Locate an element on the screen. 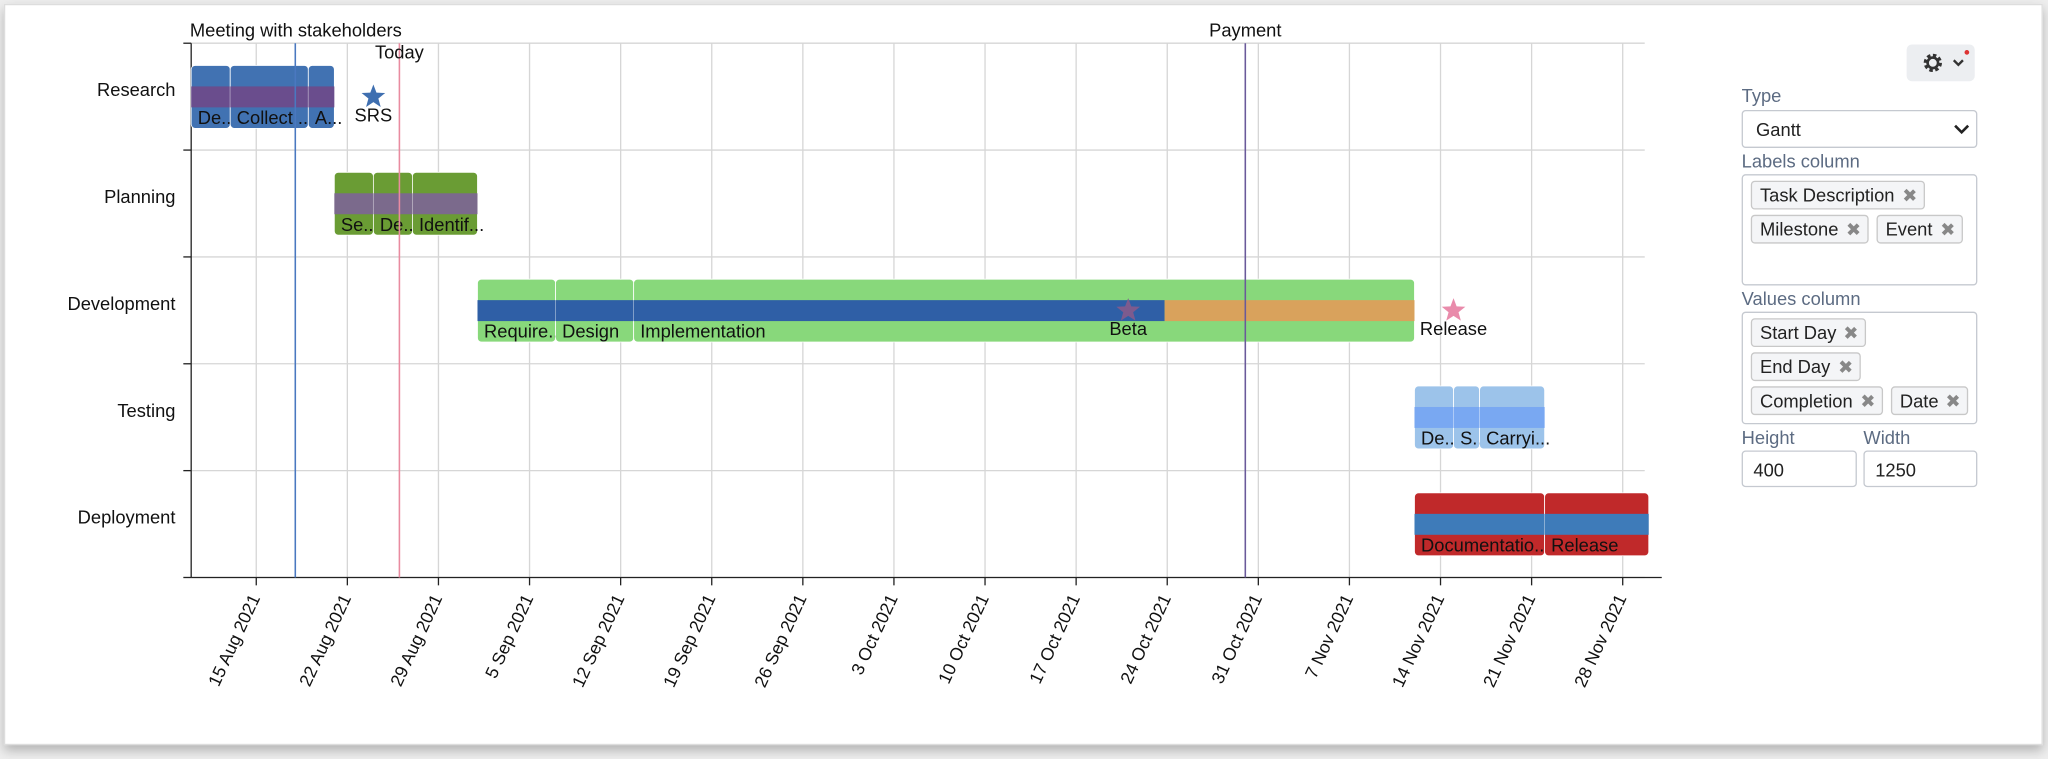 The width and height of the screenshot is (2048, 759). chip-text: Milestone is located at coordinates (1799, 229).